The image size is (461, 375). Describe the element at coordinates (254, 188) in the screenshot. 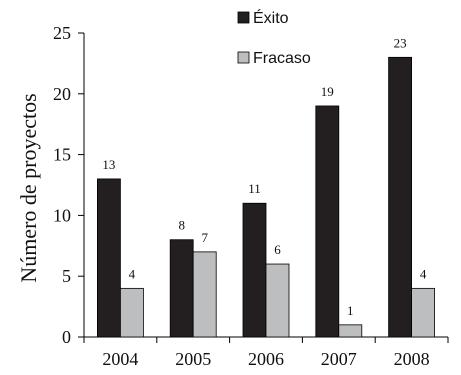

I see `data-label: 11` at that location.